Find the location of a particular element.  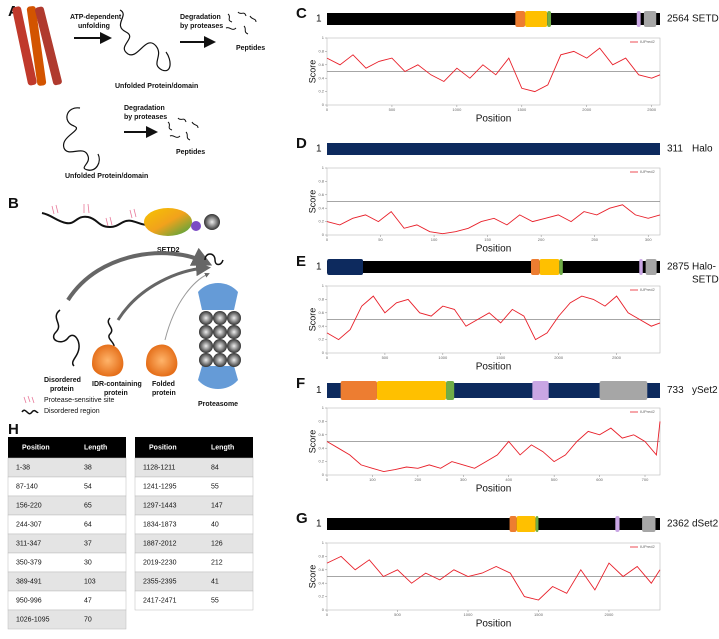

panel-label: E is located at coordinates (301, 261).